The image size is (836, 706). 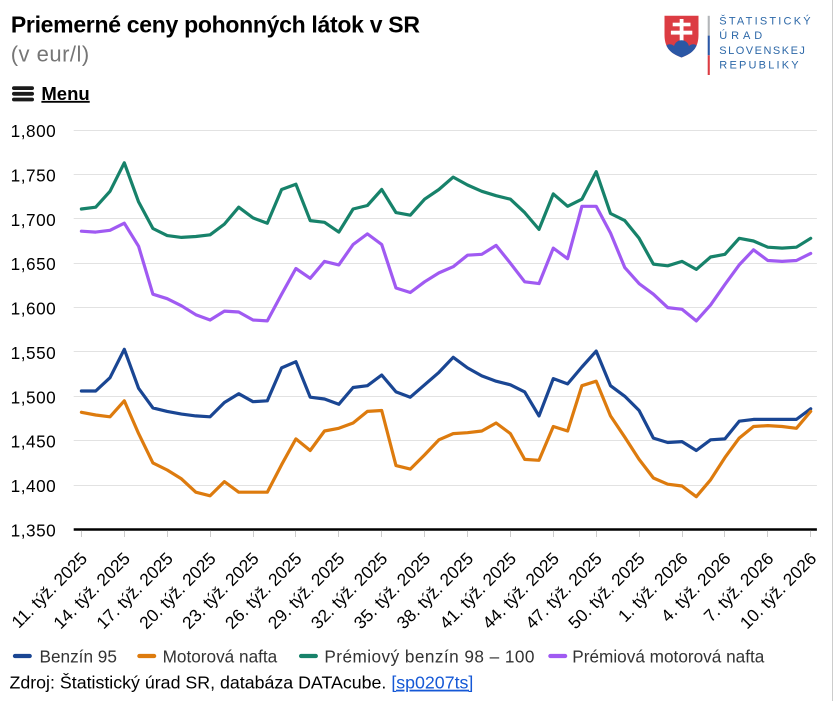 I want to click on svg-text: 1,500, so click(x=34, y=397).